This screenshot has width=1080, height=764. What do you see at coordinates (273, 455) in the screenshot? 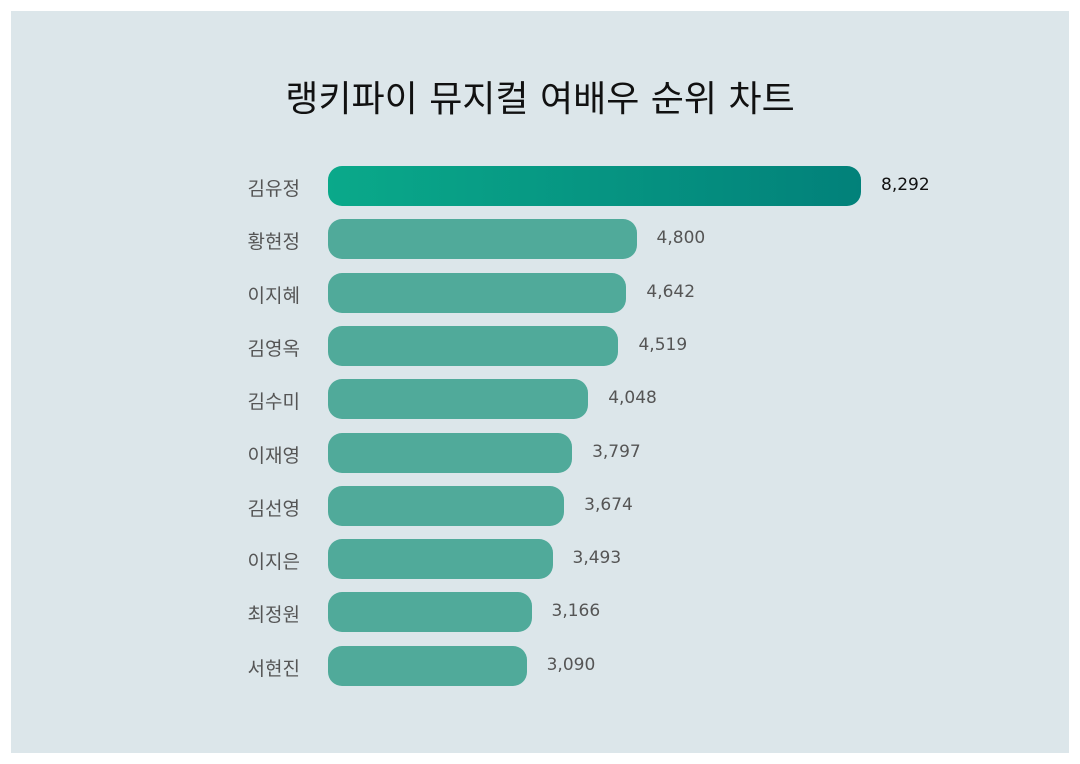
I see `category-label: 이재영` at bounding box center [273, 455].